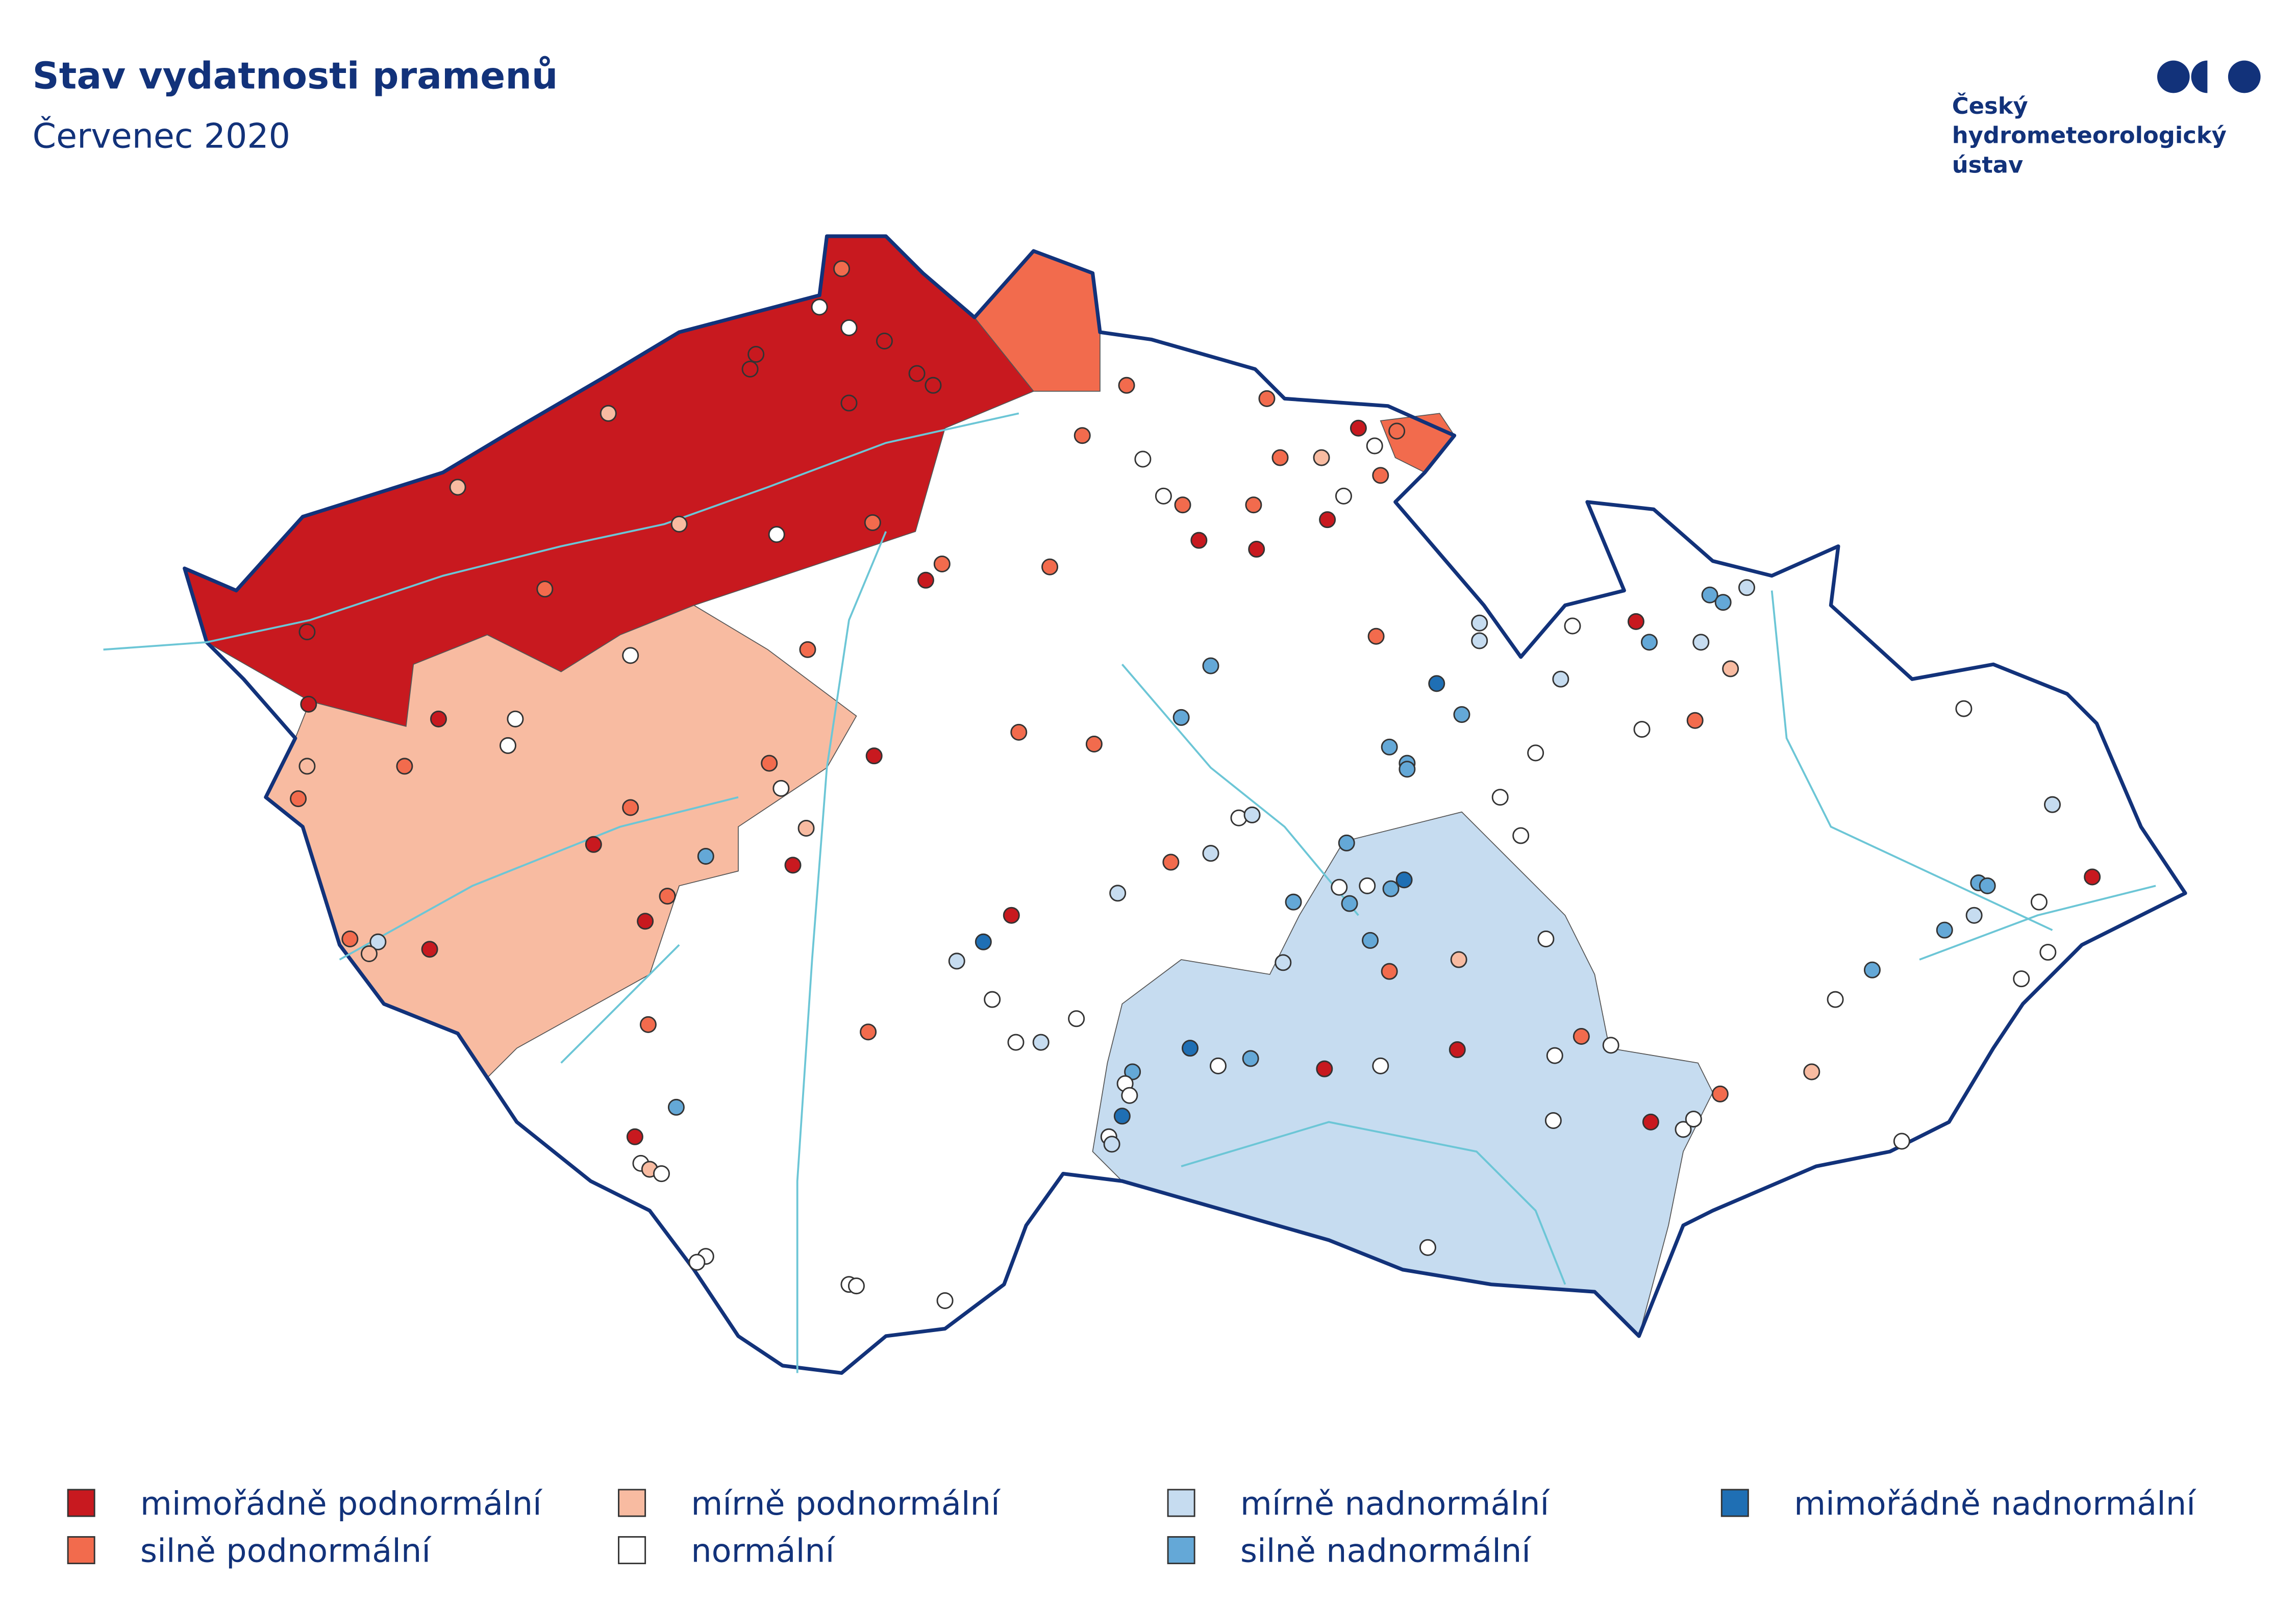  Describe the element at coordinates (1386, 1551) in the screenshot. I see `legend-label: silně nadnormální` at that location.